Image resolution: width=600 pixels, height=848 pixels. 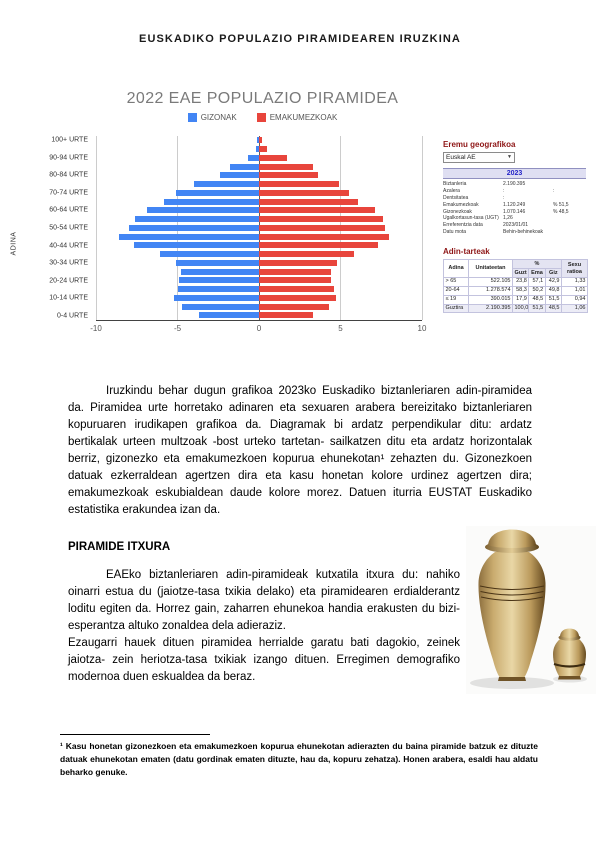 What do you see at coordinates (514, 198) in the screenshot?
I see `geo-stat-row: Dentsitatea:` at bounding box center [514, 198].